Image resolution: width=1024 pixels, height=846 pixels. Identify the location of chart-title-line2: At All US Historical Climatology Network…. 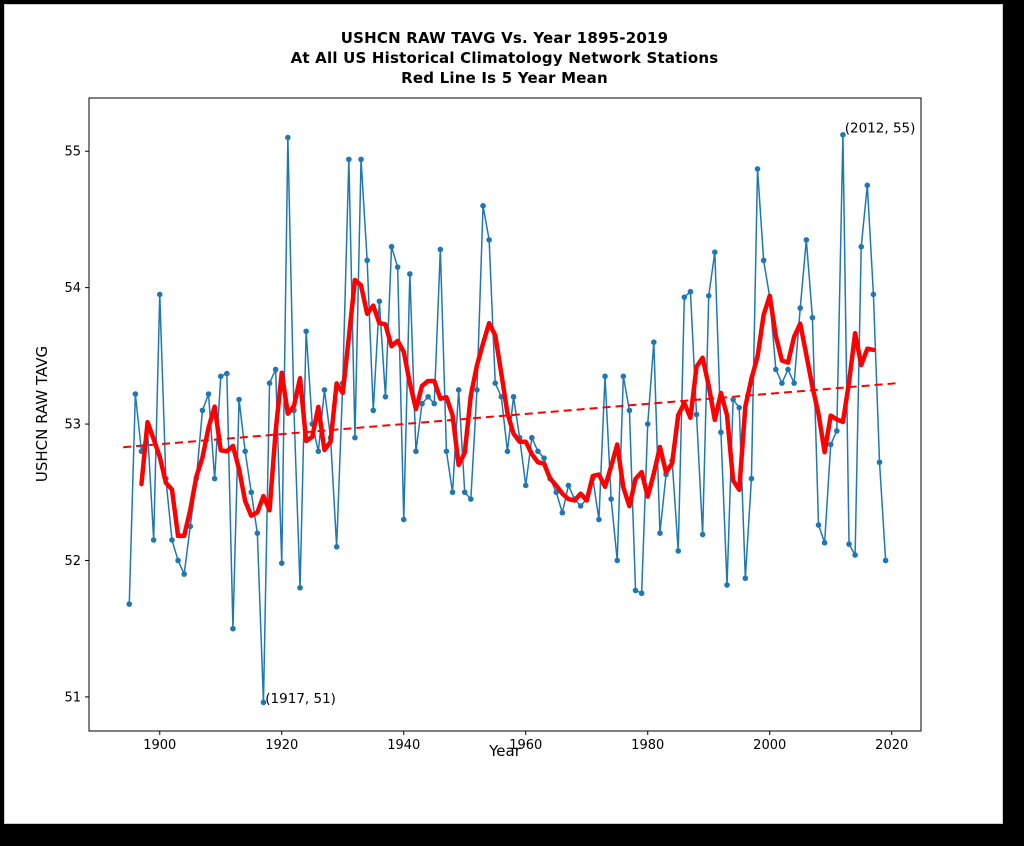
(504, 58).